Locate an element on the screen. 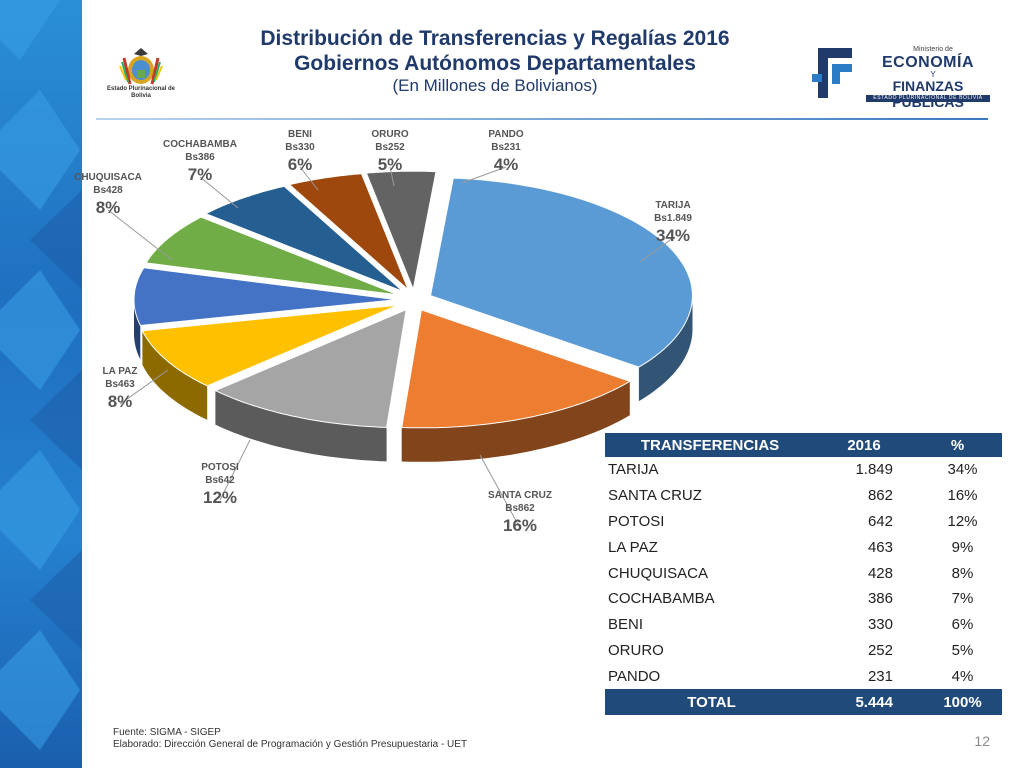  row-value: 386 is located at coordinates (880, 599).